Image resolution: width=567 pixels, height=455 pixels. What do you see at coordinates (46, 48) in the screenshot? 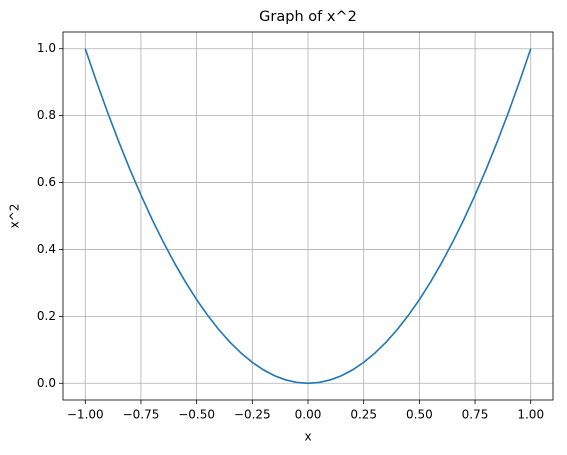
I see `y-tick-label: 1.0` at bounding box center [46, 48].